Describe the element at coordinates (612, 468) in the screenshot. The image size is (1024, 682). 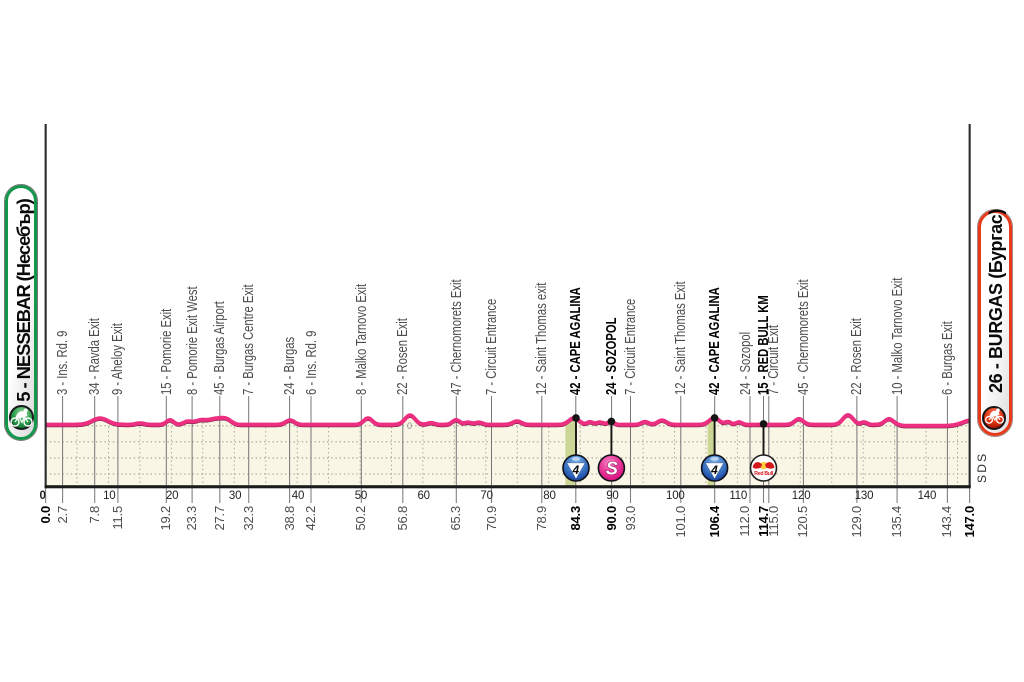
I see `svg-text: S` at that location.